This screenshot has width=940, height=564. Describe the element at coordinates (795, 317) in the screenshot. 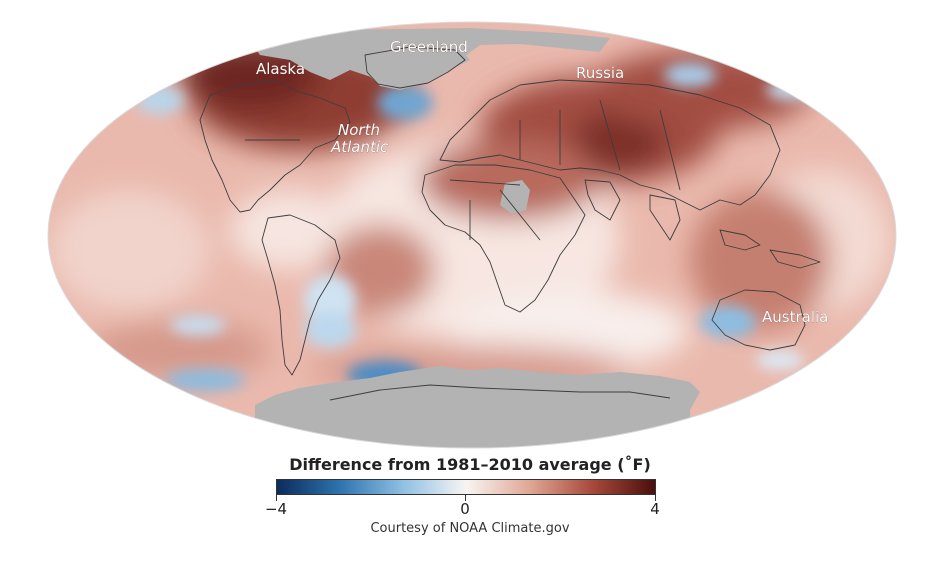

I see `label-australia: Australia` at that location.